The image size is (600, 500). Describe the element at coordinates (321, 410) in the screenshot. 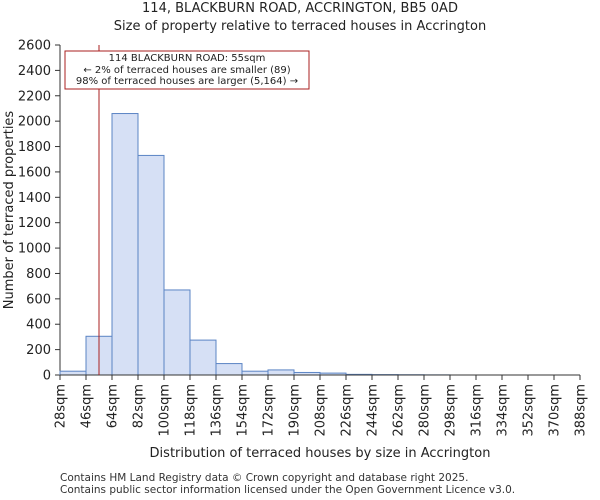

I see `x-tick-label: 208sqm` at that location.